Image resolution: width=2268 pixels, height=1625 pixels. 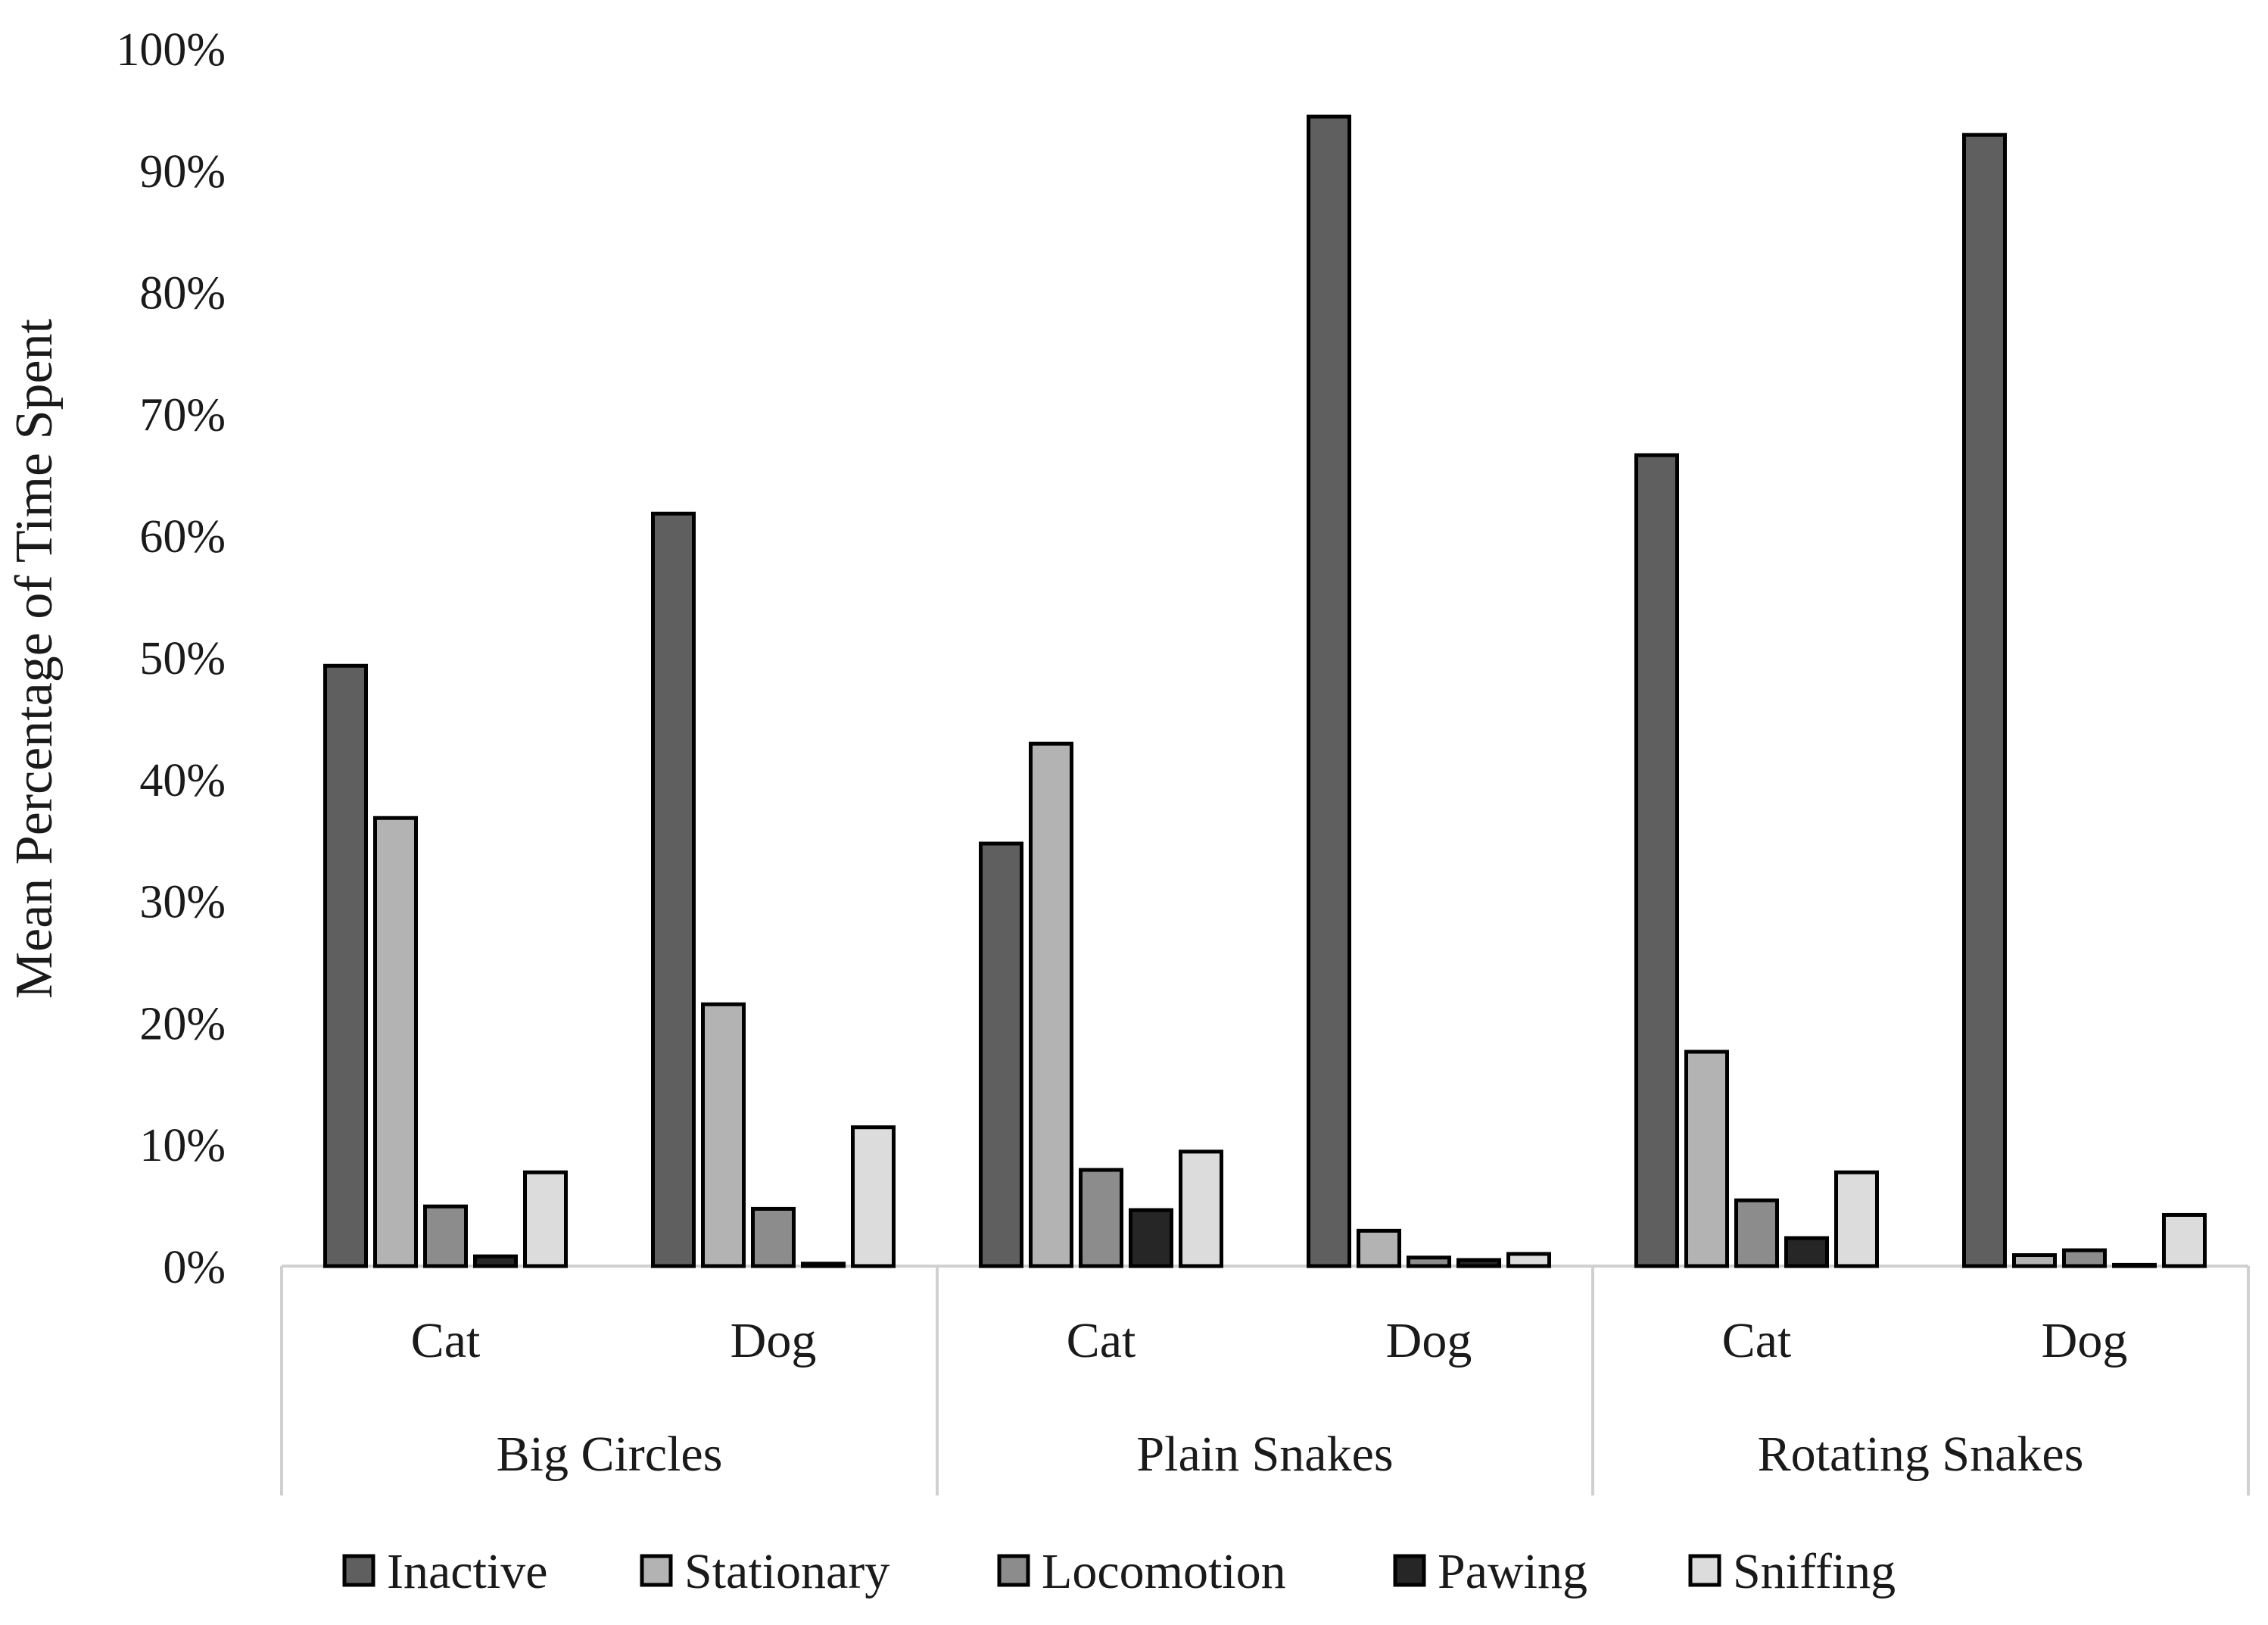 I want to click on x-group-label: Rotating Snakes, so click(x=1921, y=1454).